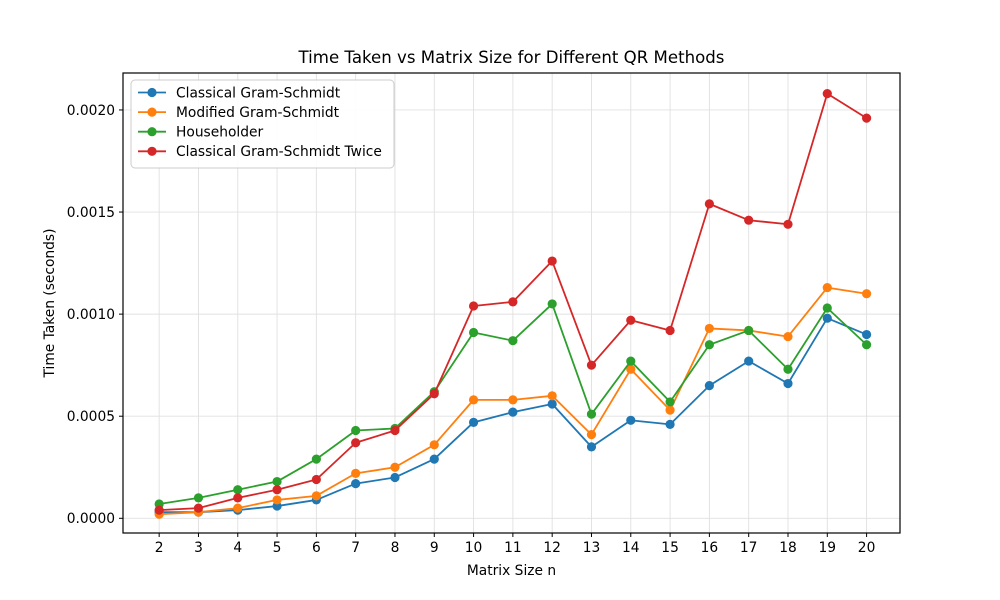  What do you see at coordinates (474, 548) in the screenshot?
I see `x-tick-label: 10` at bounding box center [474, 548].